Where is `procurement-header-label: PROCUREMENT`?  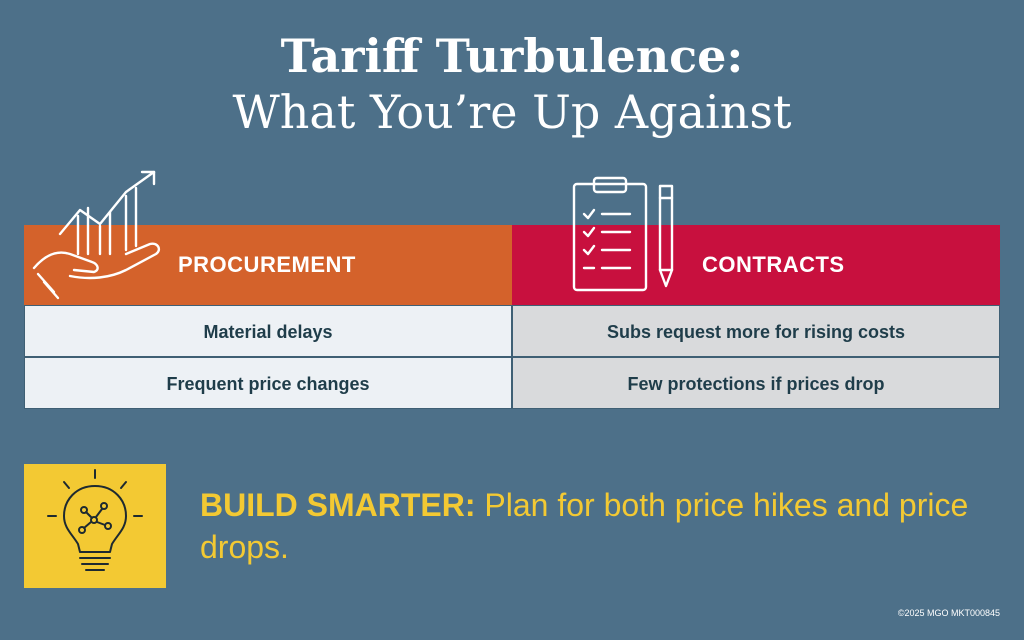
procurement-header-label: PROCUREMENT is located at coordinates (267, 264).